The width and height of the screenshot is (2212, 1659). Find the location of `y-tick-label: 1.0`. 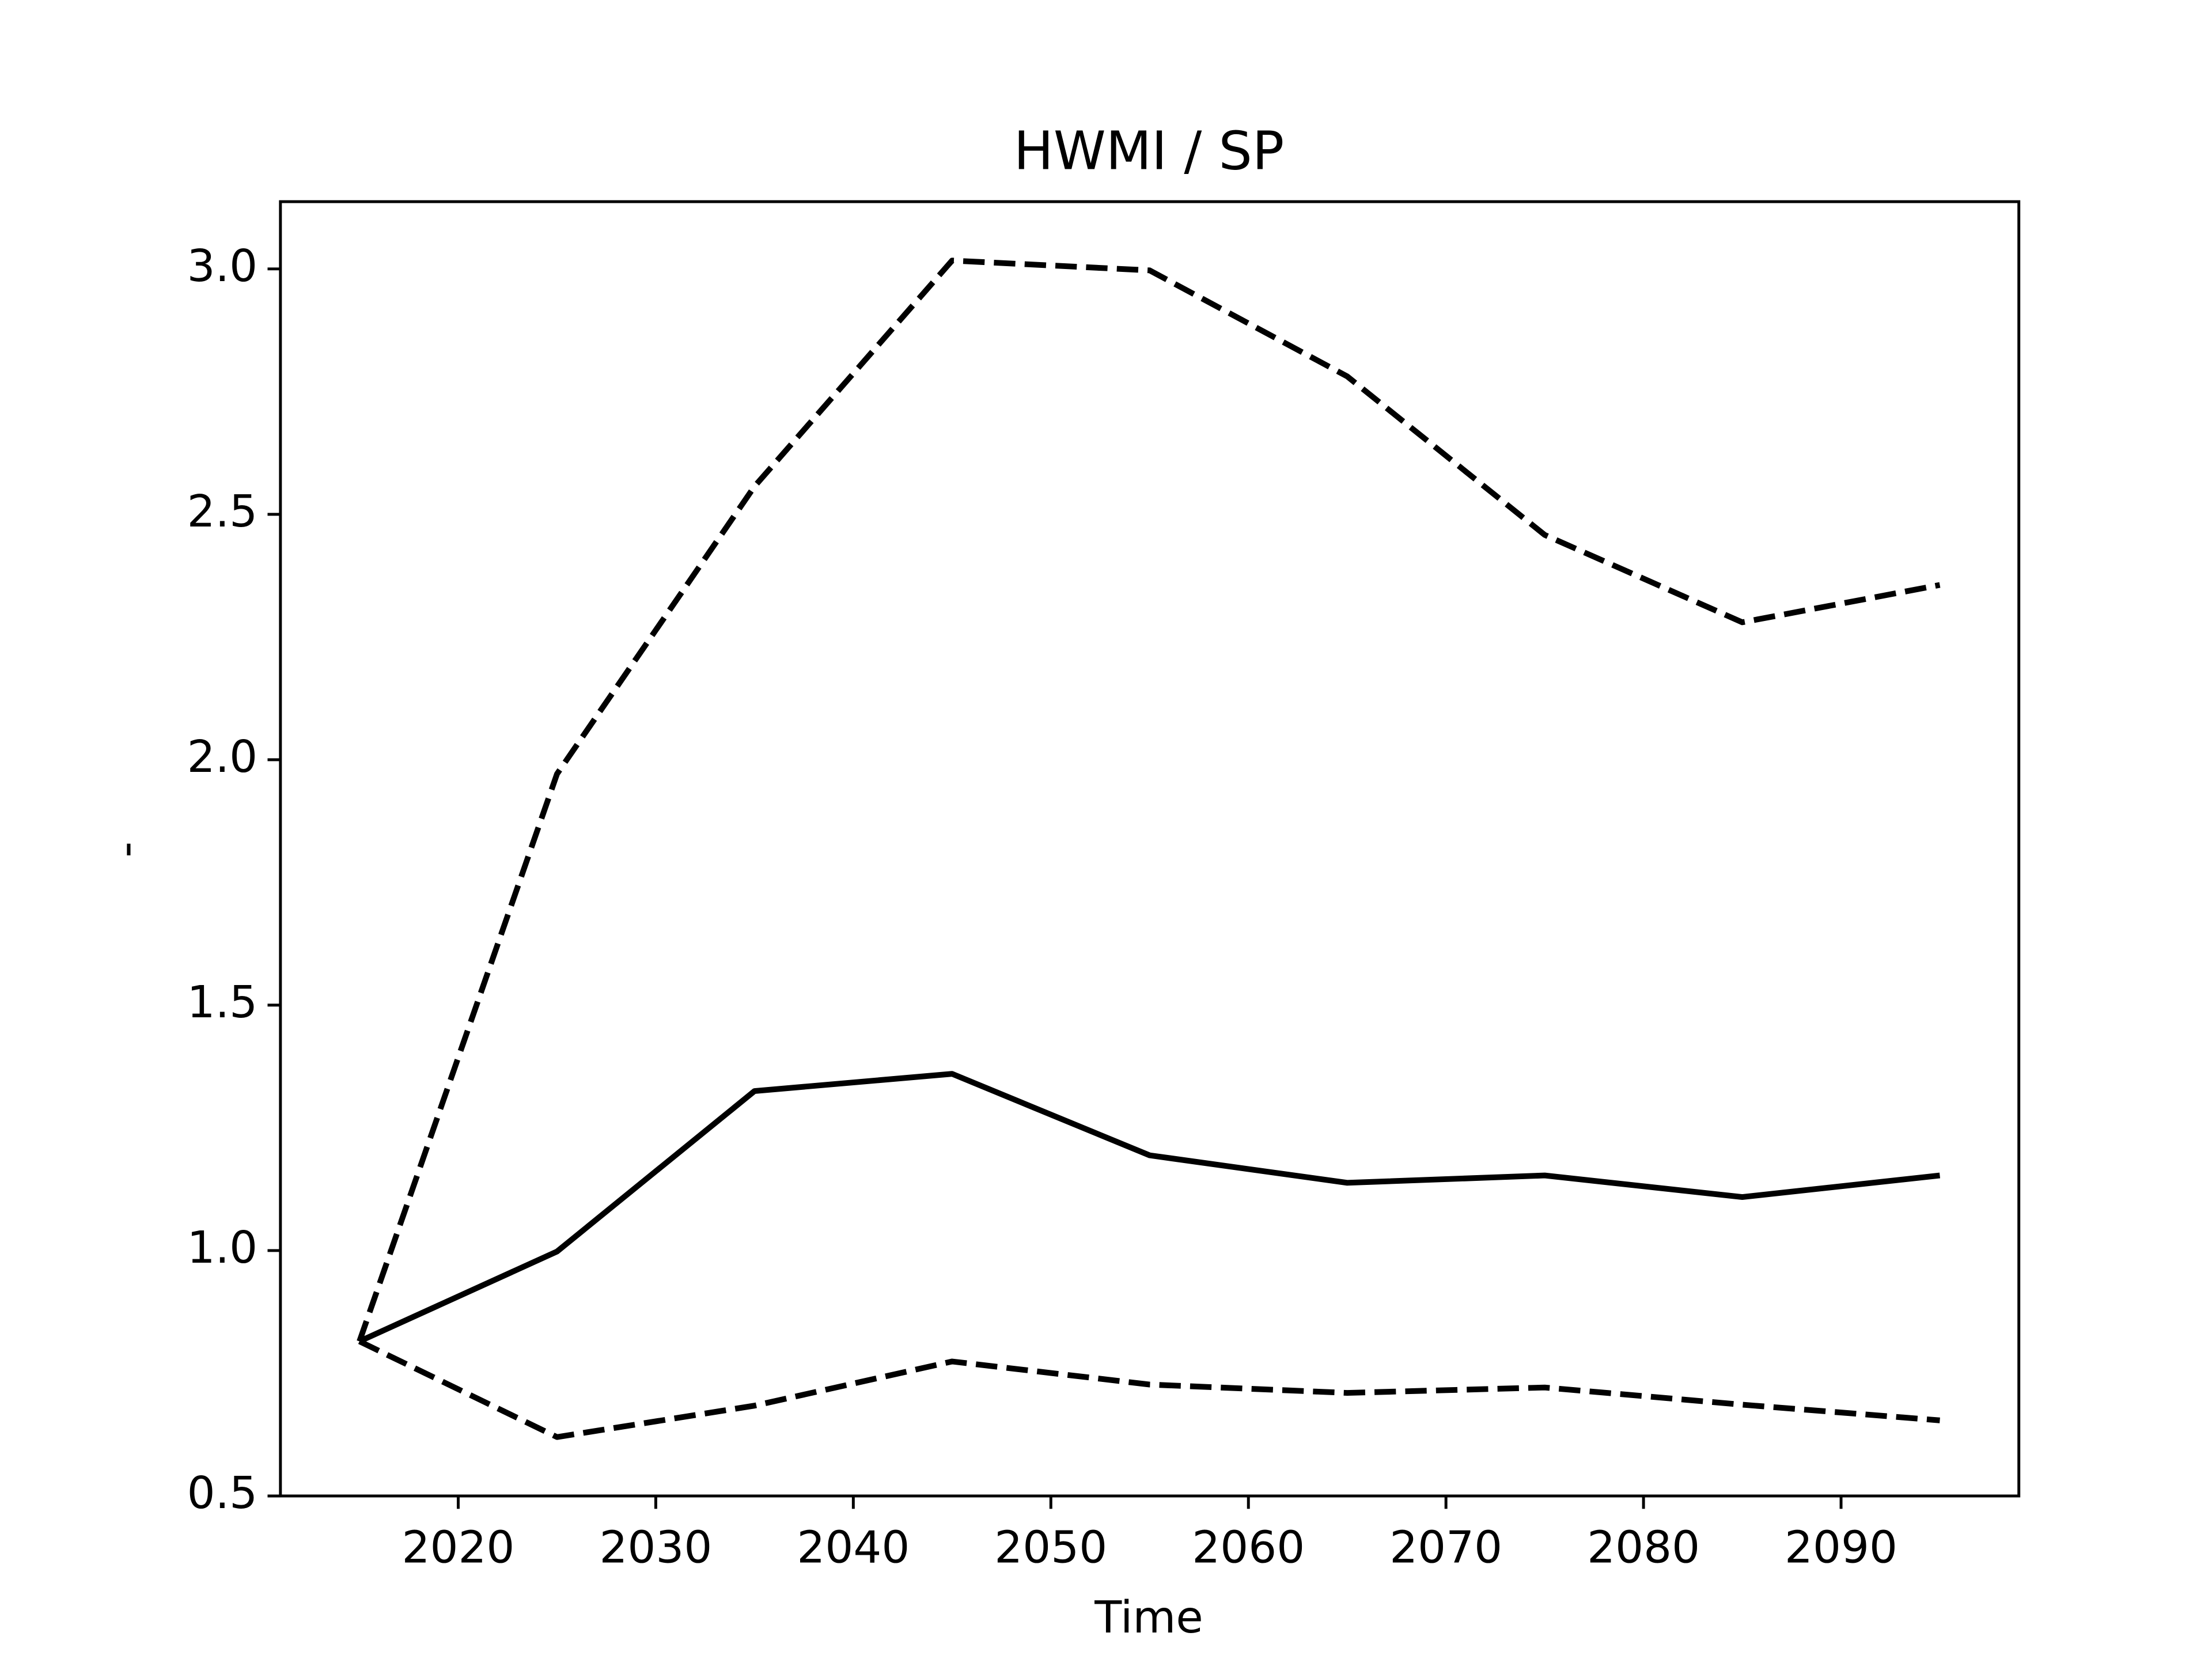

y-tick-label: 1.0 is located at coordinates (222, 1248).